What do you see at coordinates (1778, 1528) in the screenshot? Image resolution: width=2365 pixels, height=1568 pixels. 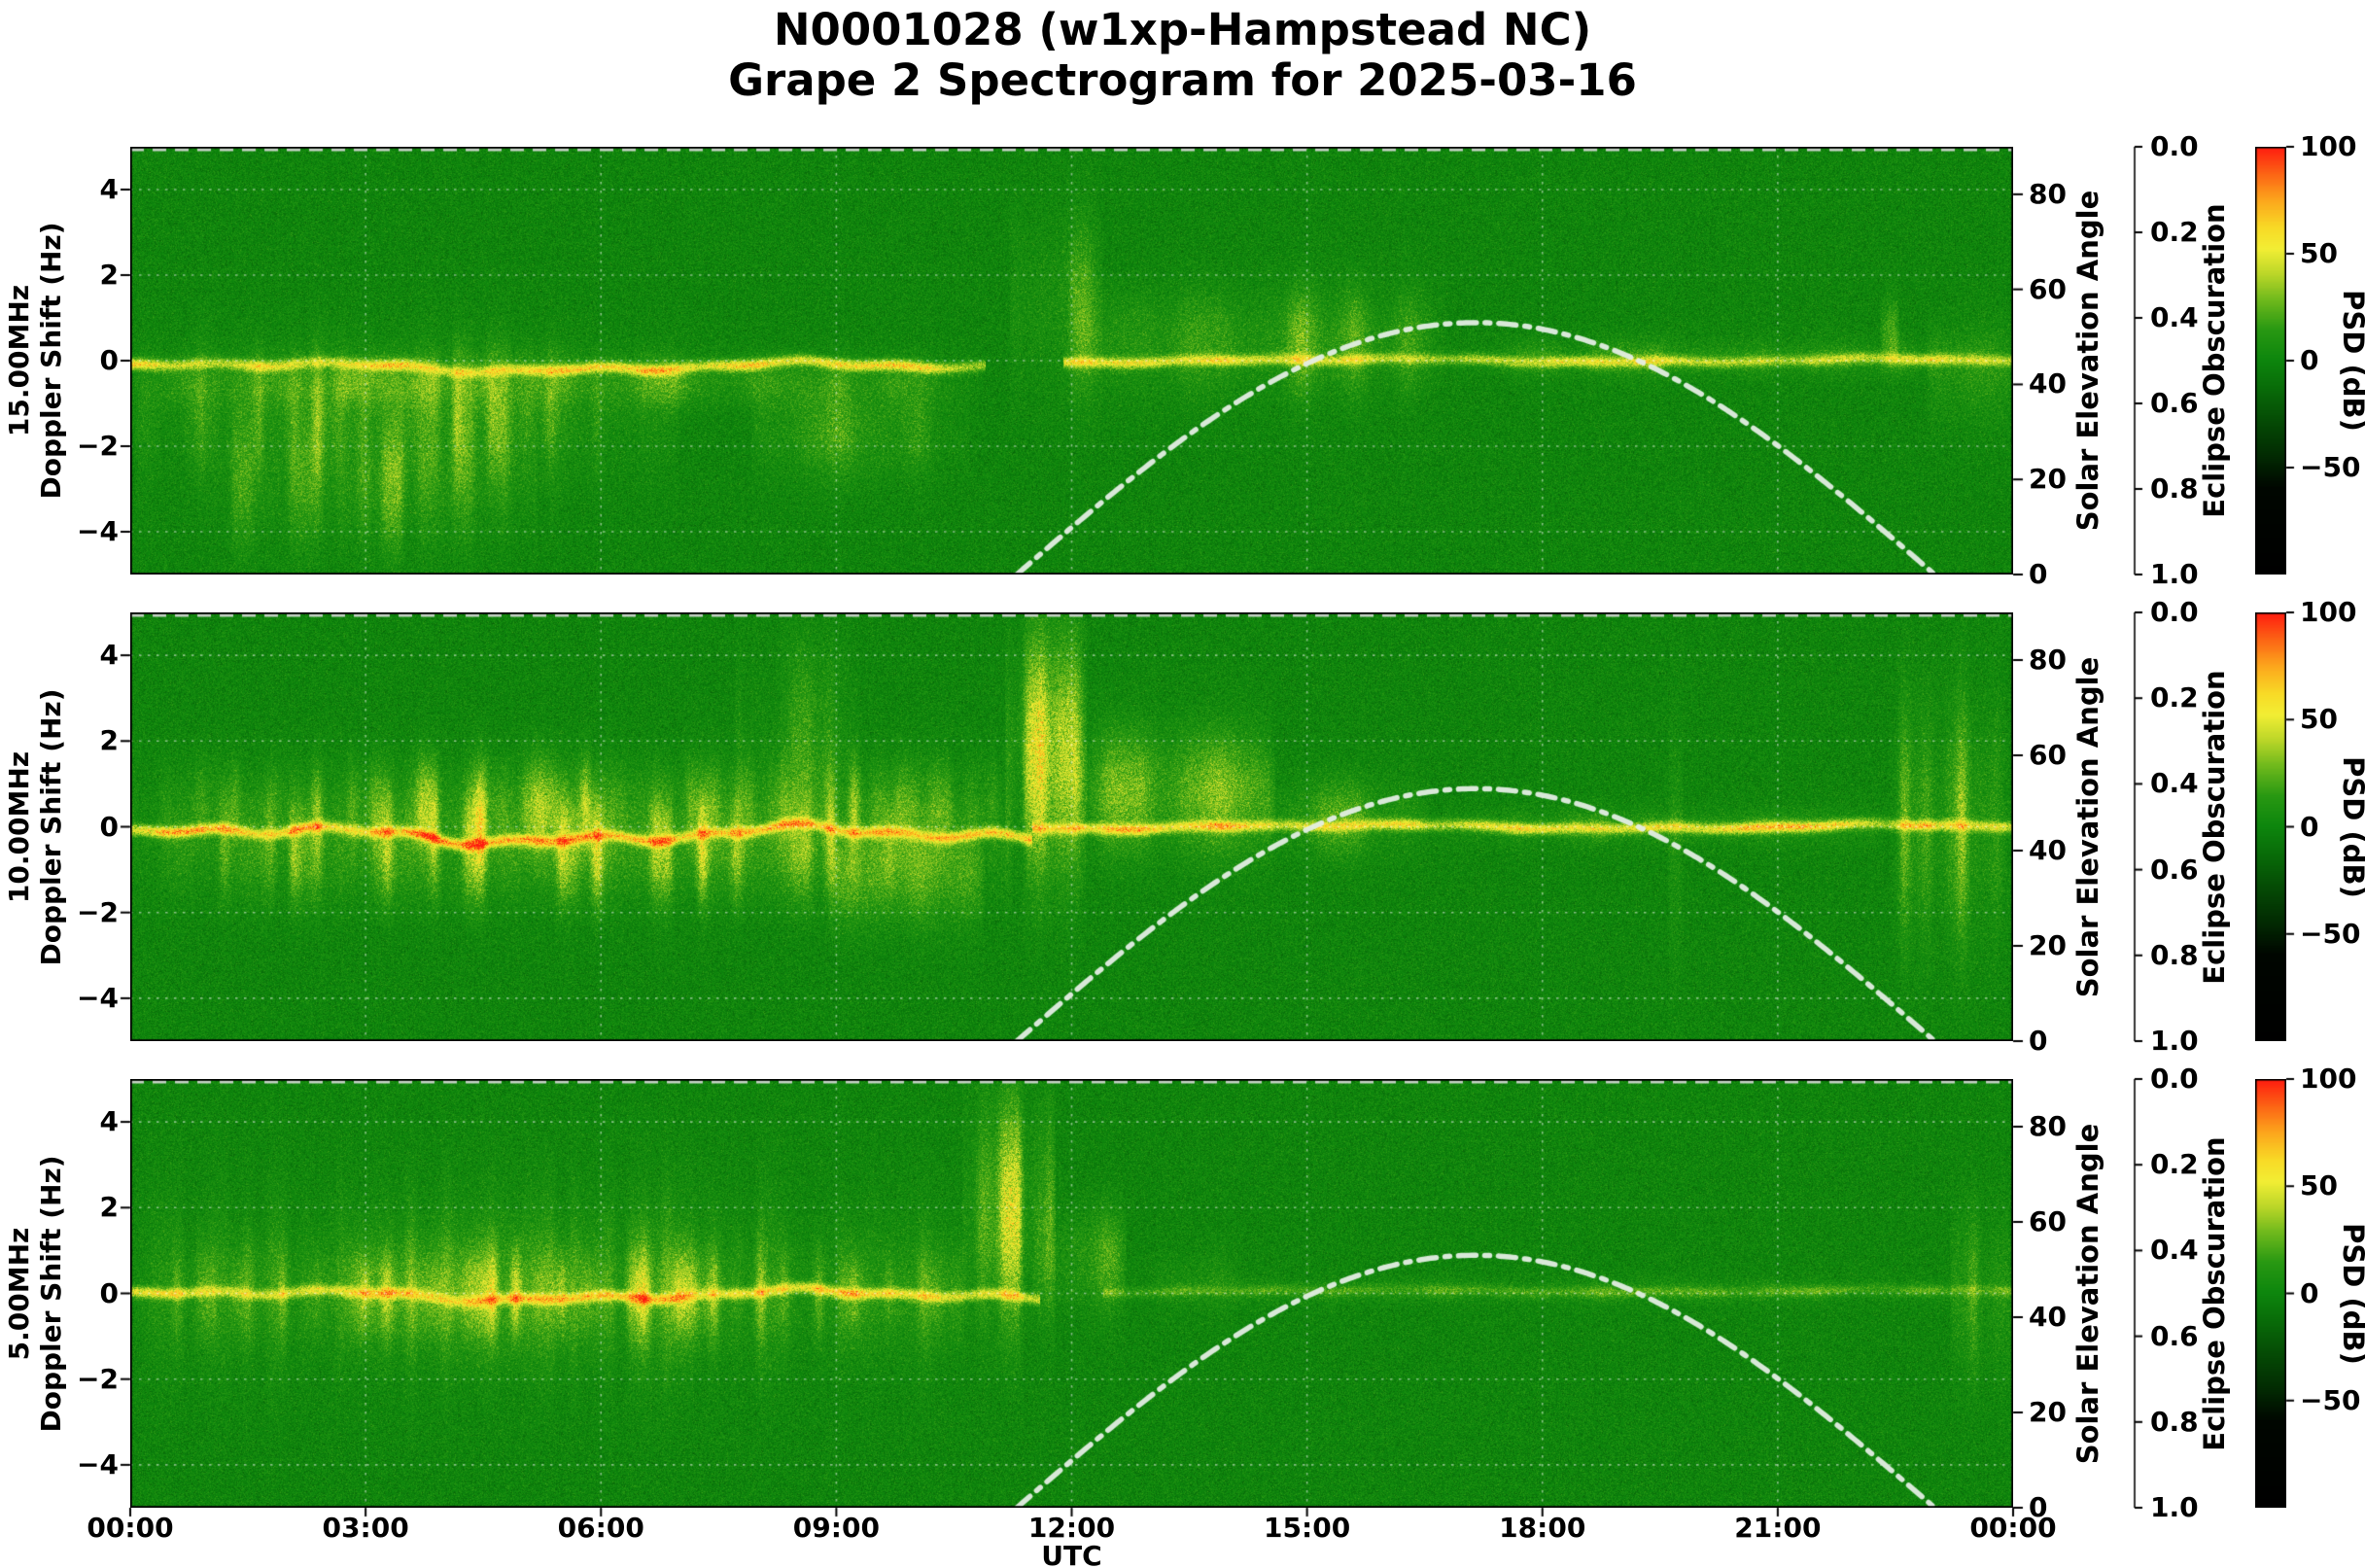 I see `x-tick-label: 21:00` at bounding box center [1778, 1528].